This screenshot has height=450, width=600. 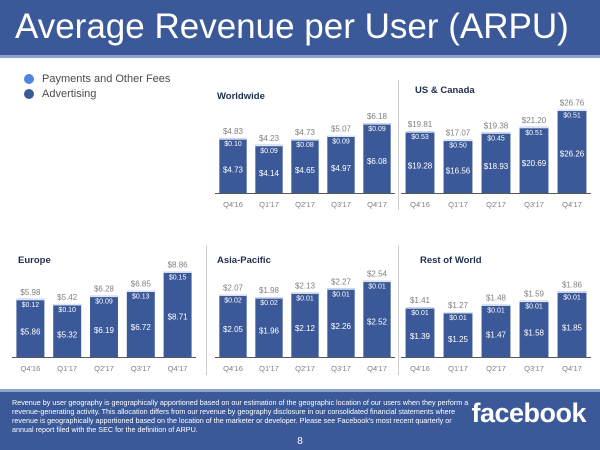 I want to click on payments-label: $0.10, so click(x=67, y=310).